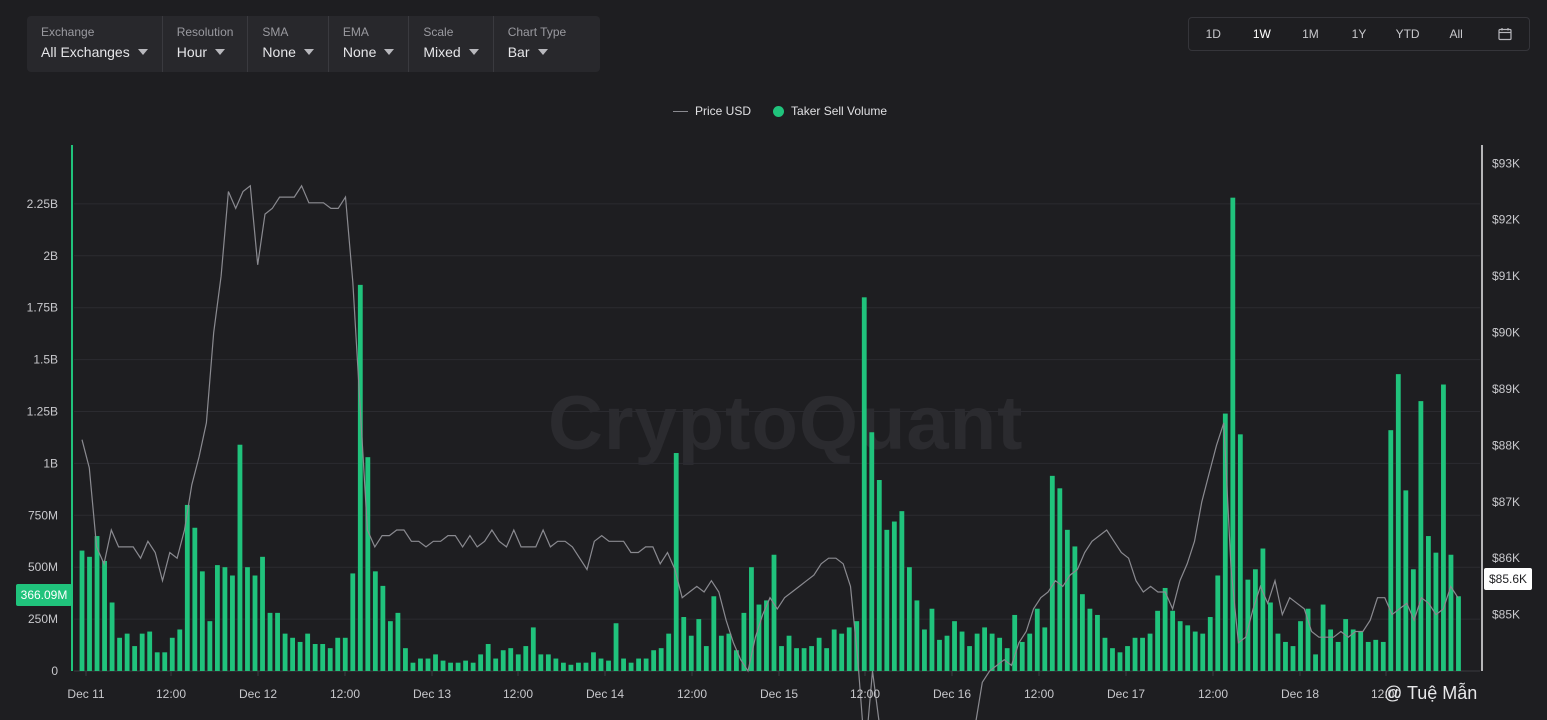  Describe the element at coordinates (1506, 615) in the screenshot. I see `y-right-tick-label: $85K` at that location.